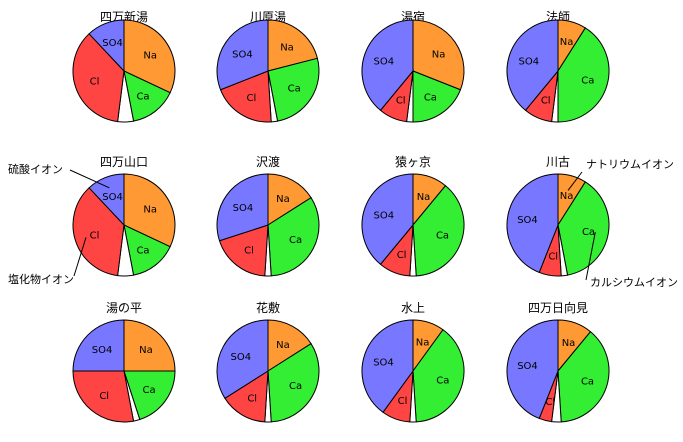  What do you see at coordinates (558, 307) in the screenshot?
I see `chart-title: 四万日向見` at bounding box center [558, 307].